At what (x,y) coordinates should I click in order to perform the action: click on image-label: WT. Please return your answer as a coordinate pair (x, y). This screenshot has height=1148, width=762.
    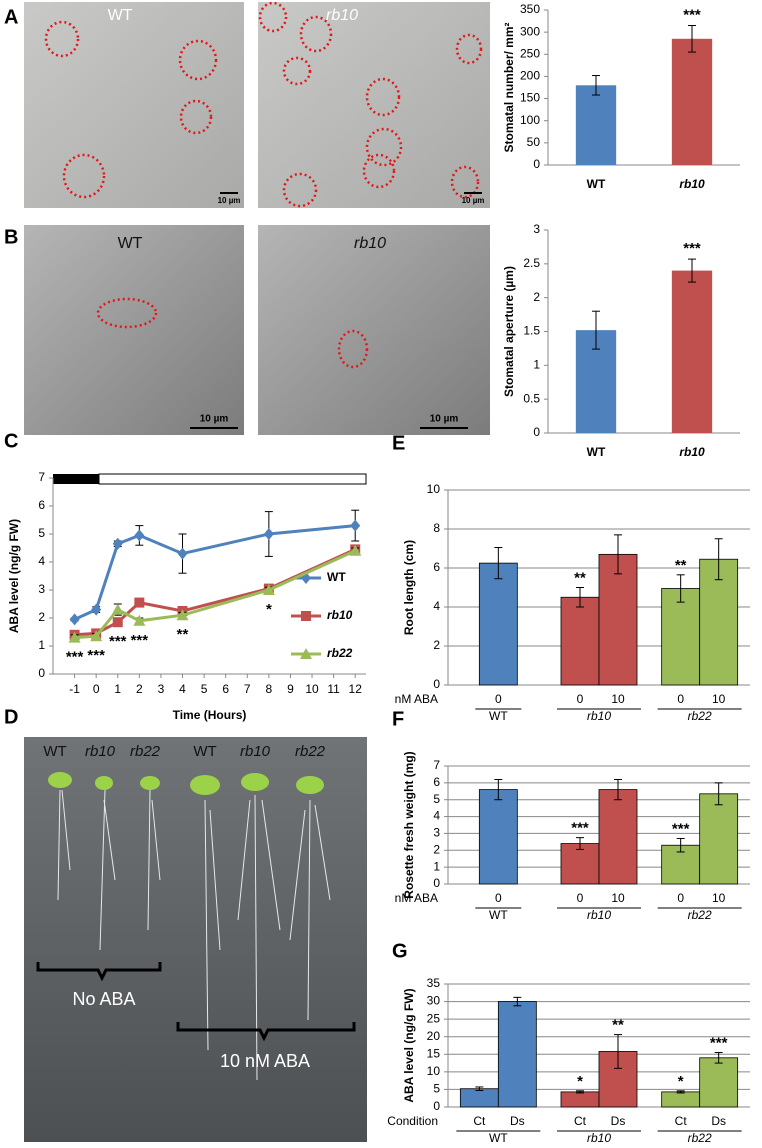
    Looking at the image, I should click on (120, 15).